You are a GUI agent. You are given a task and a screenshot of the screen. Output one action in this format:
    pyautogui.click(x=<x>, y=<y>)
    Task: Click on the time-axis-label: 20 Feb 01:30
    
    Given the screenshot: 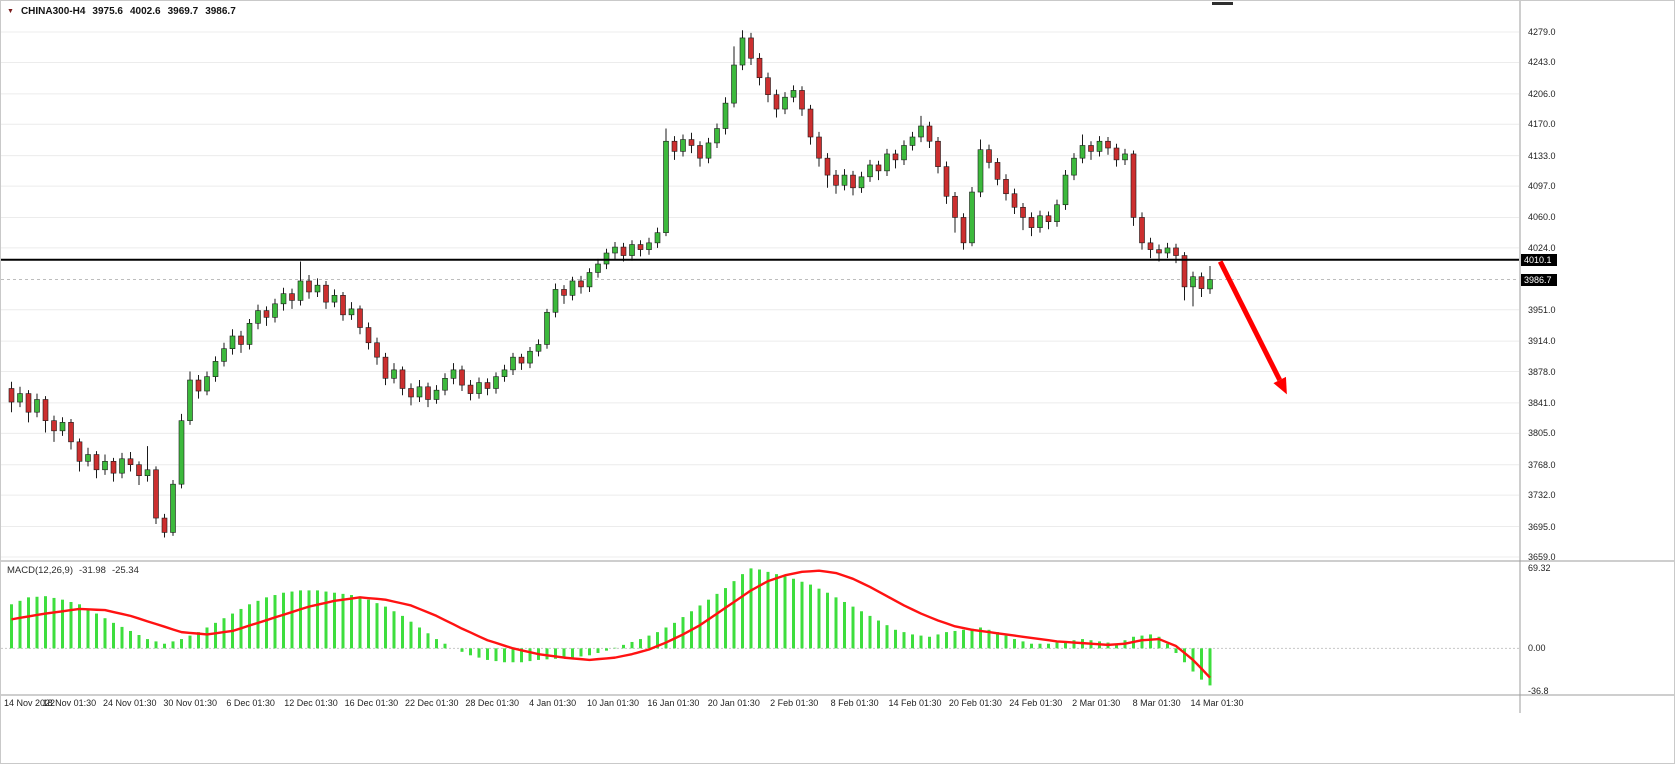 What is the action you would take?
    pyautogui.click(x=975, y=703)
    